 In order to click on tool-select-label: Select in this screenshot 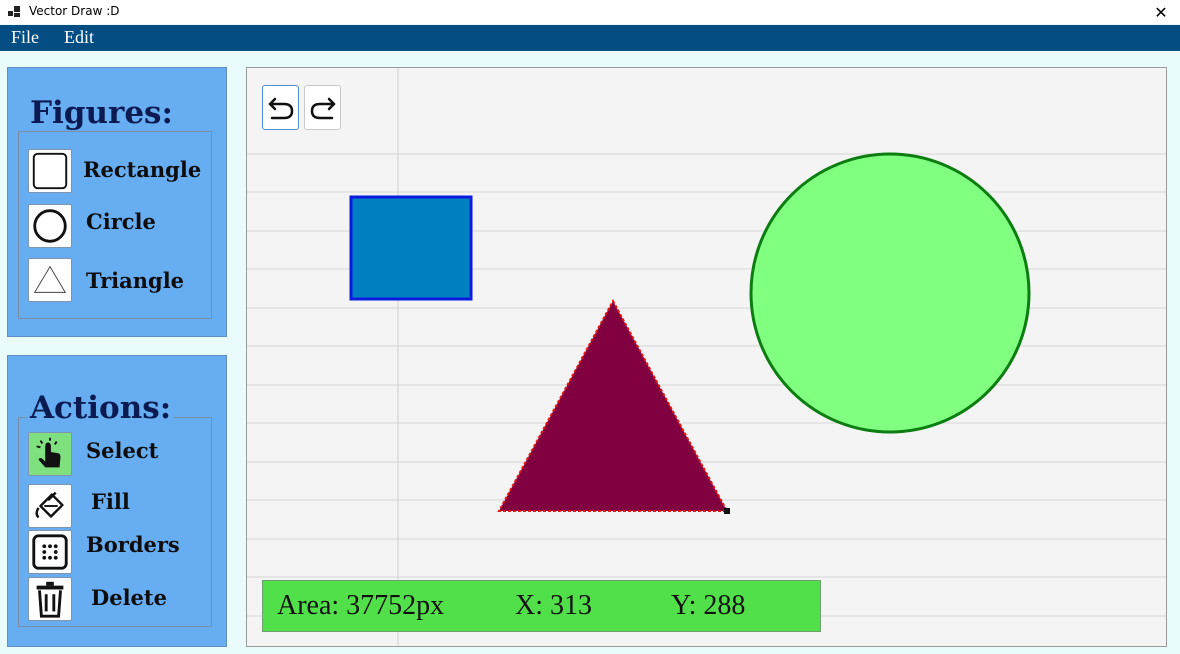, I will do `click(122, 450)`.